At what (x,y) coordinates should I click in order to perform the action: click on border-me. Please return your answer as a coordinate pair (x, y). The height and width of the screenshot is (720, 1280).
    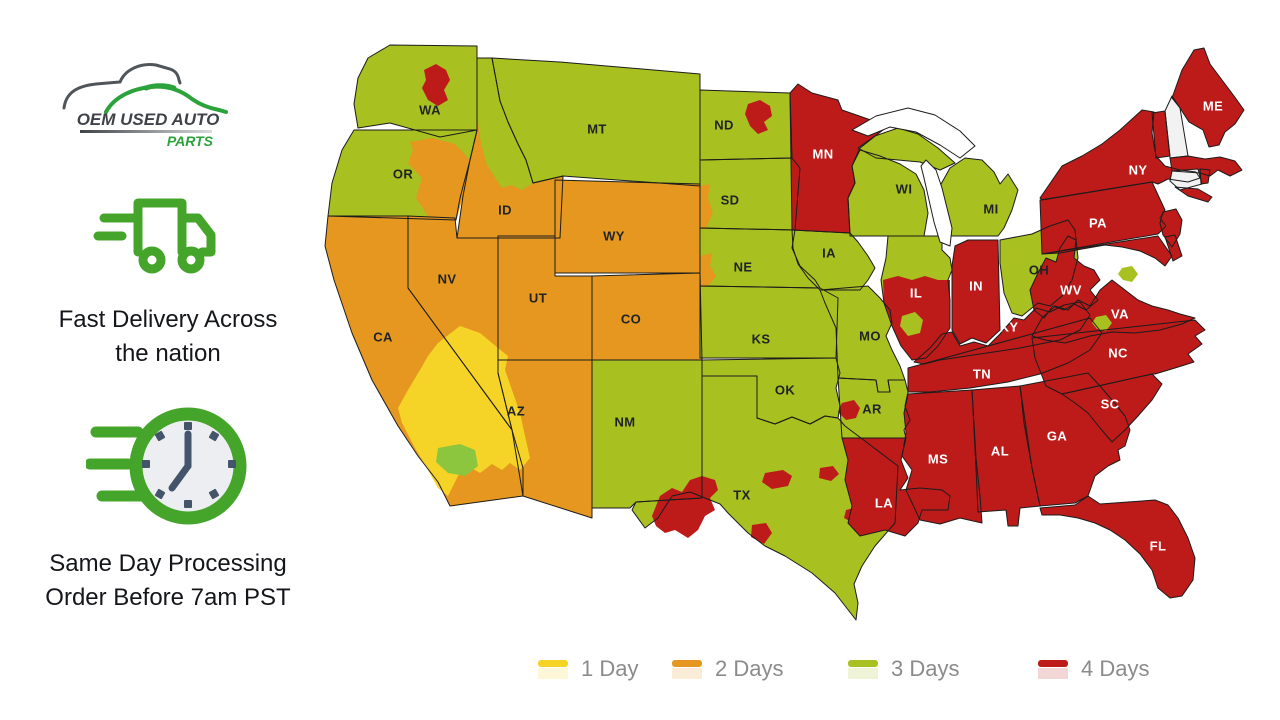
    Looking at the image, I should click on (1208, 97).